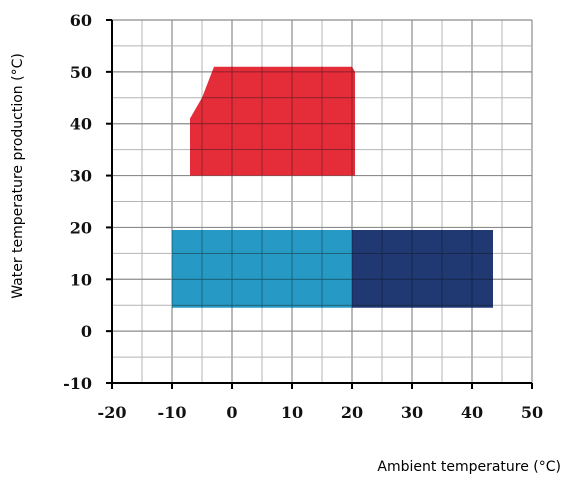  I want to click on x-axis-title: Ambient temperature (°C), so click(469, 467).